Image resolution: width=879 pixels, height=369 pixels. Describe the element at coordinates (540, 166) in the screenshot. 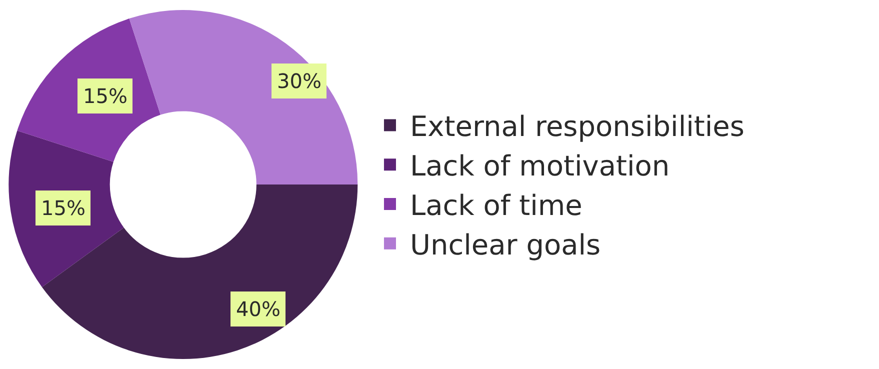

I see `legend-label: Lack of motivation` at that location.